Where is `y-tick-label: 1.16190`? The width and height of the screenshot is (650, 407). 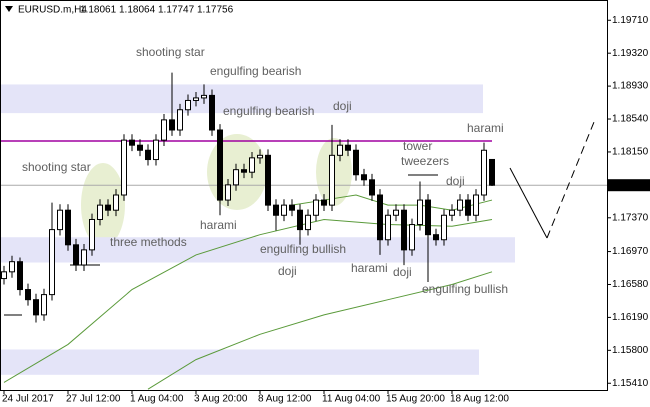 y-tick-label: 1.16190 is located at coordinates (630, 317).